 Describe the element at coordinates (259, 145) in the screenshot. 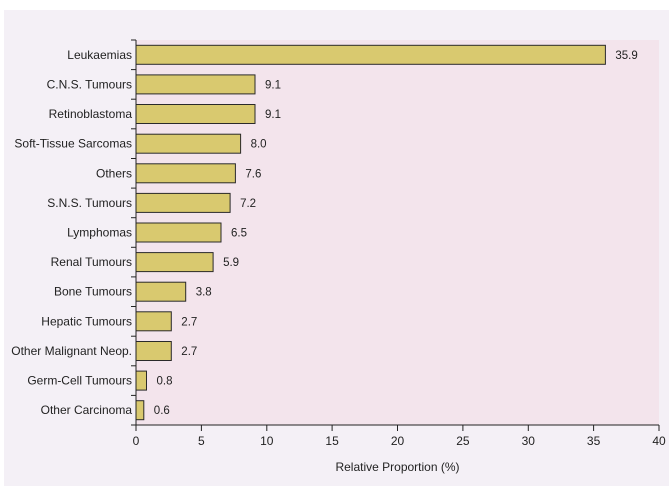

I see `value-label: 8.0` at that location.